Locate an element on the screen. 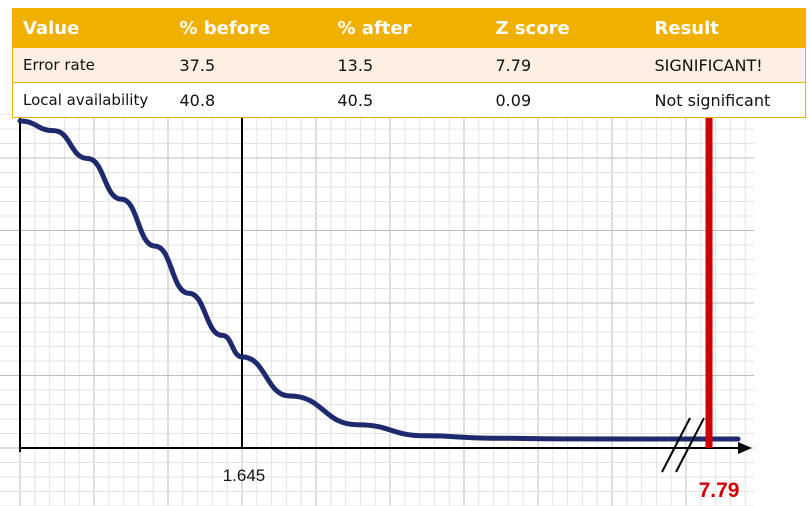  cell-before: 40.8 is located at coordinates (248, 100).